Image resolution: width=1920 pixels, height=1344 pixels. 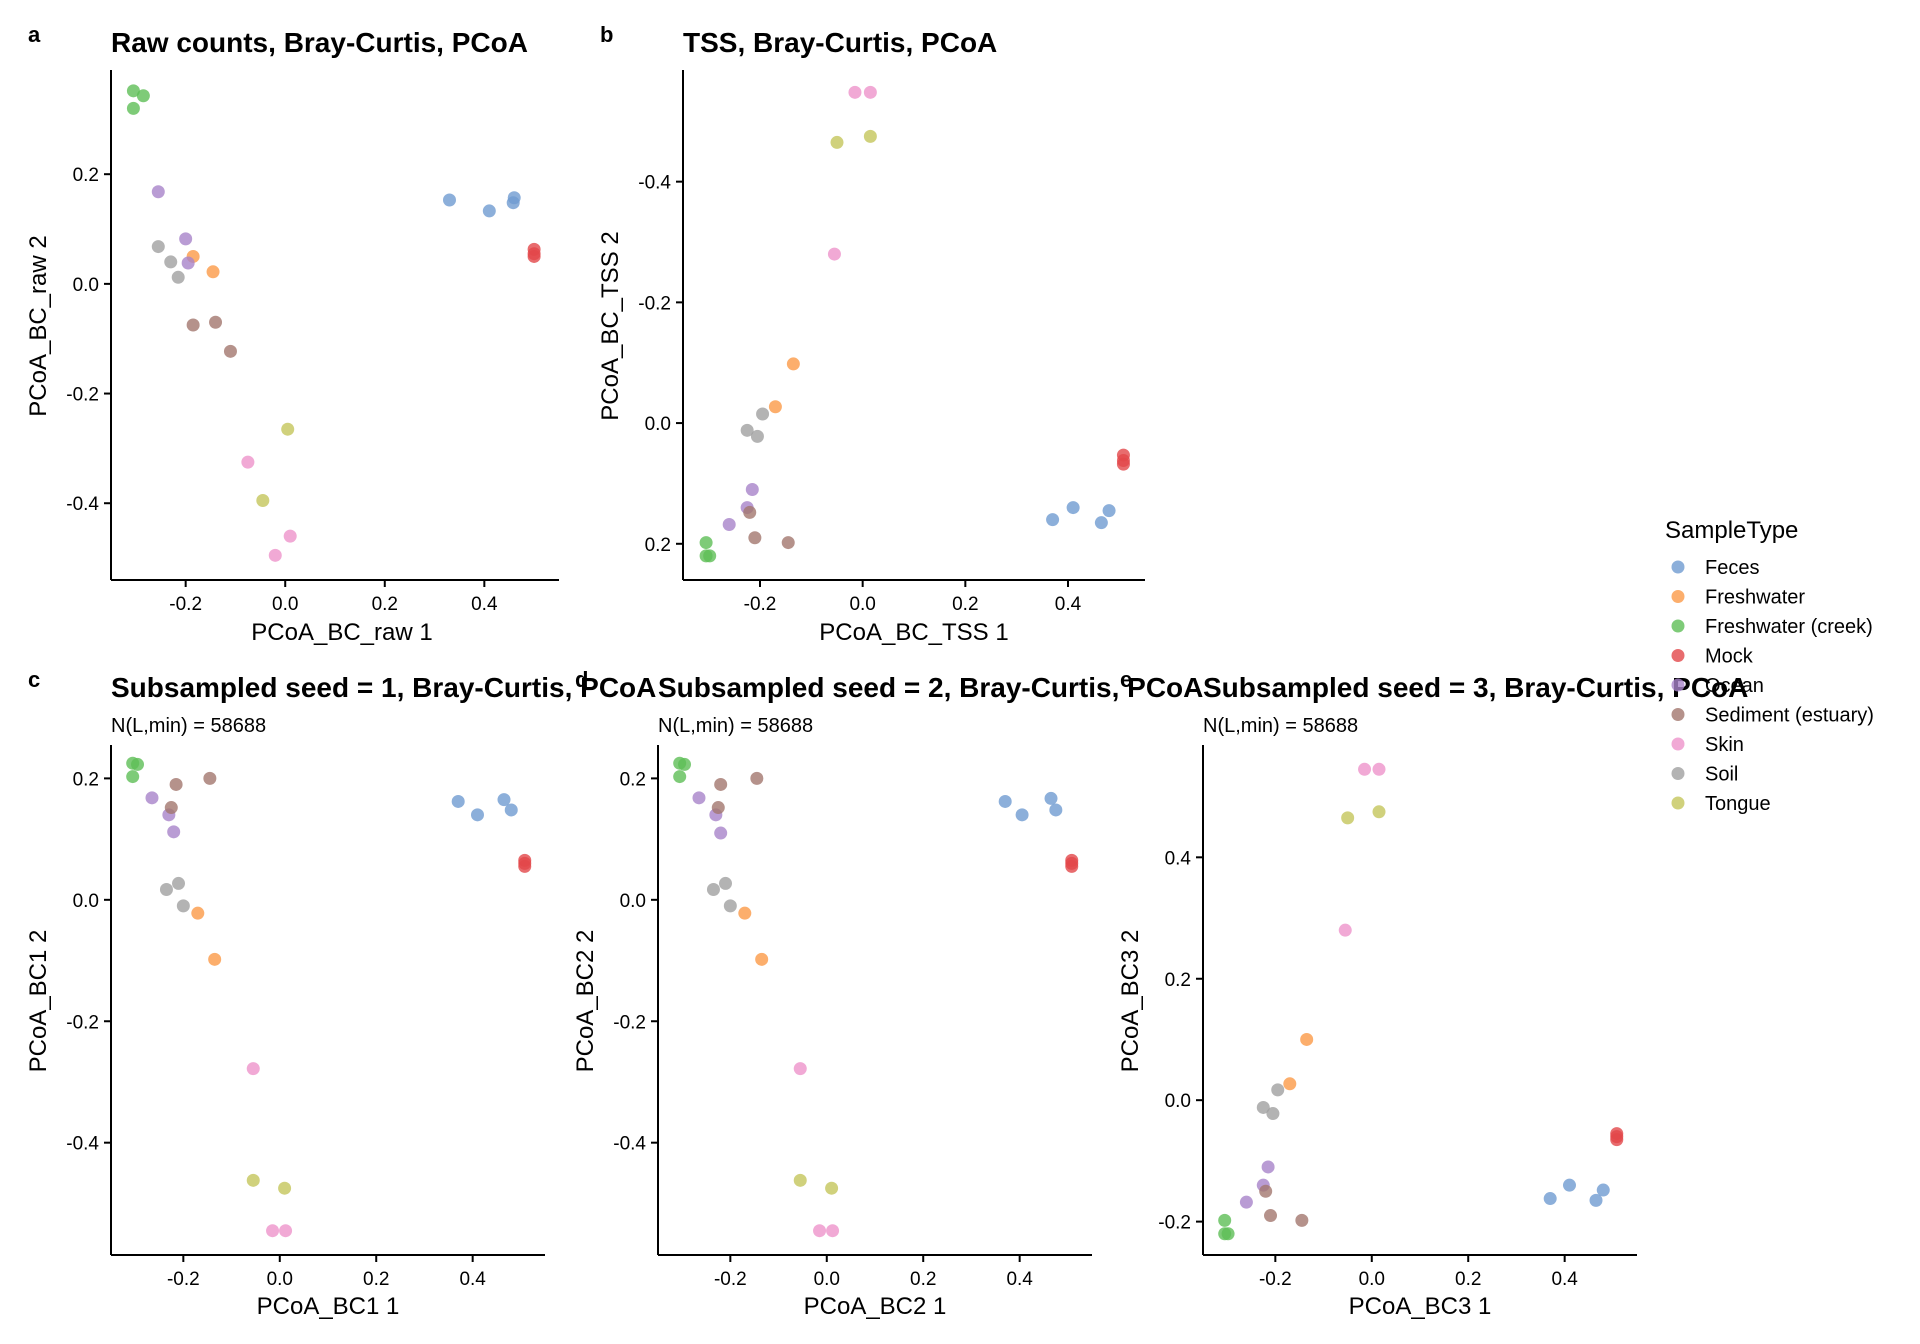 What do you see at coordinates (34, 679) in the screenshot?
I see `panel-letter-c: c` at bounding box center [34, 679].